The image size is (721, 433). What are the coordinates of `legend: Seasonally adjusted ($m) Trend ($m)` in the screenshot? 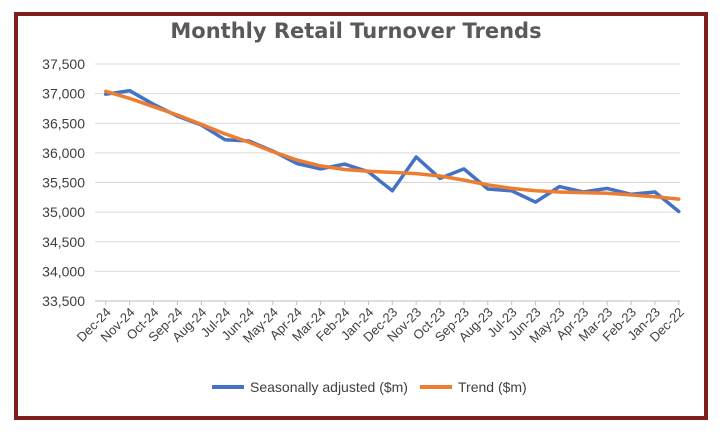 It's located at (369, 387).